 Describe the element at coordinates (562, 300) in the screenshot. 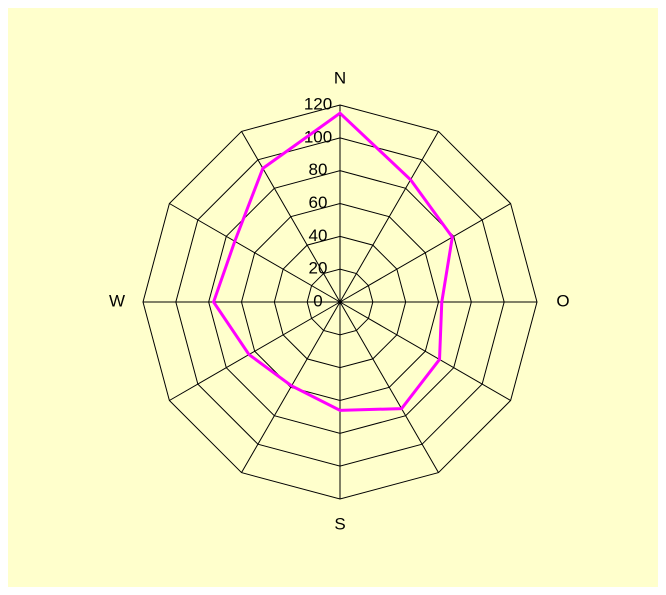

I see `axis-label: O` at that location.